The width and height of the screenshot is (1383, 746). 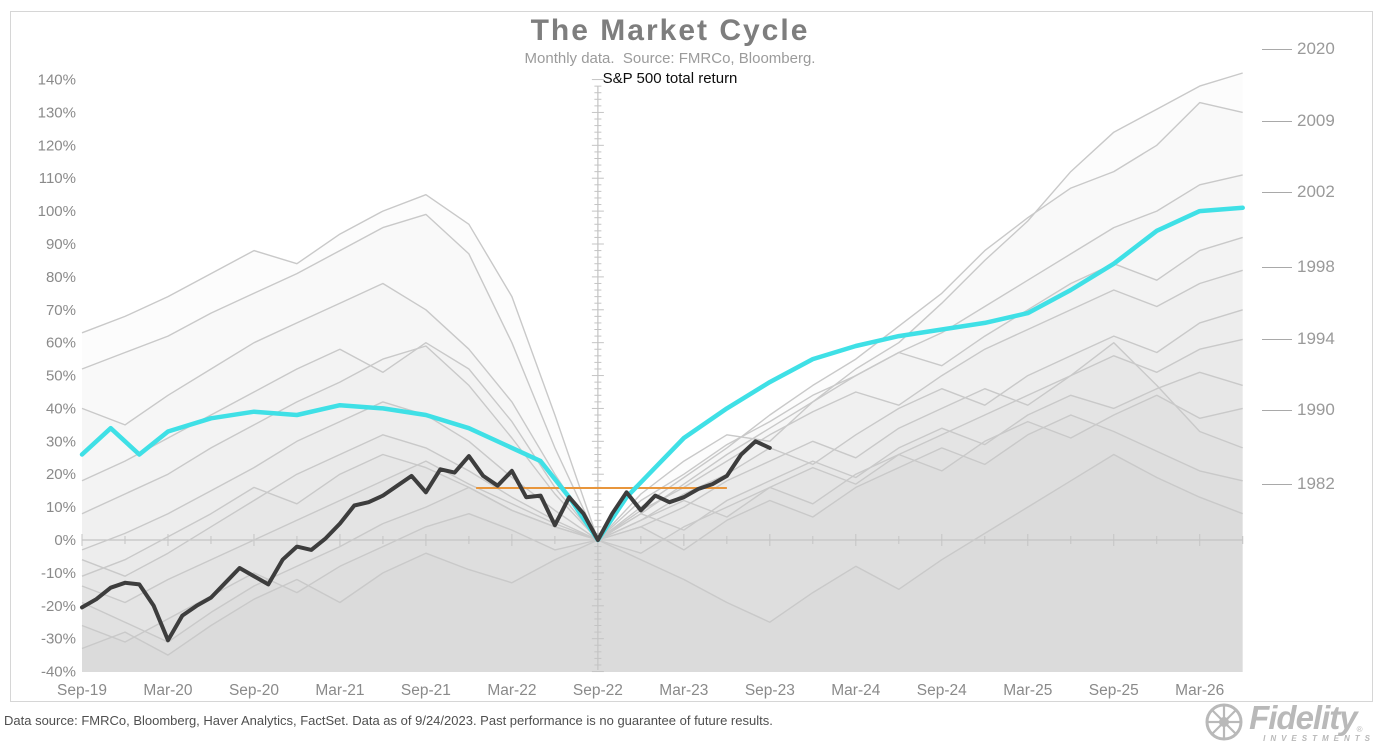 What do you see at coordinates (57, 80) in the screenshot?
I see `y-tick-label: 140%` at bounding box center [57, 80].